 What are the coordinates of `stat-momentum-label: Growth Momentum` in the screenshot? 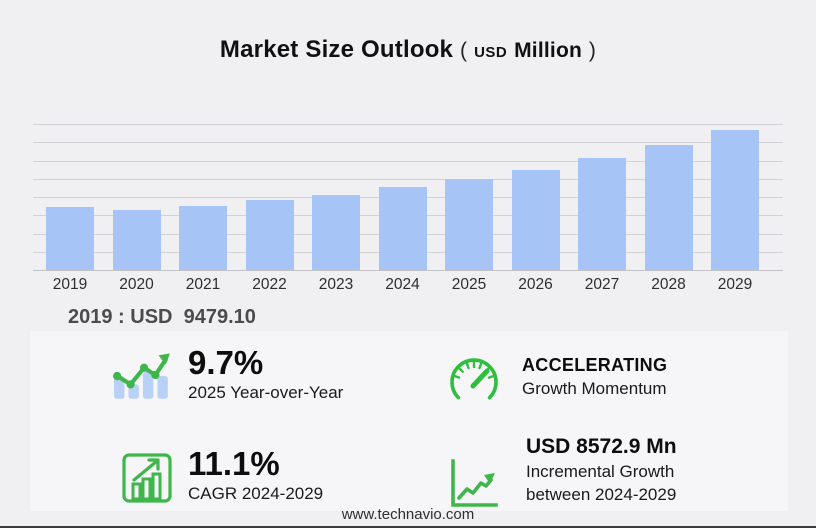 It's located at (594, 388).